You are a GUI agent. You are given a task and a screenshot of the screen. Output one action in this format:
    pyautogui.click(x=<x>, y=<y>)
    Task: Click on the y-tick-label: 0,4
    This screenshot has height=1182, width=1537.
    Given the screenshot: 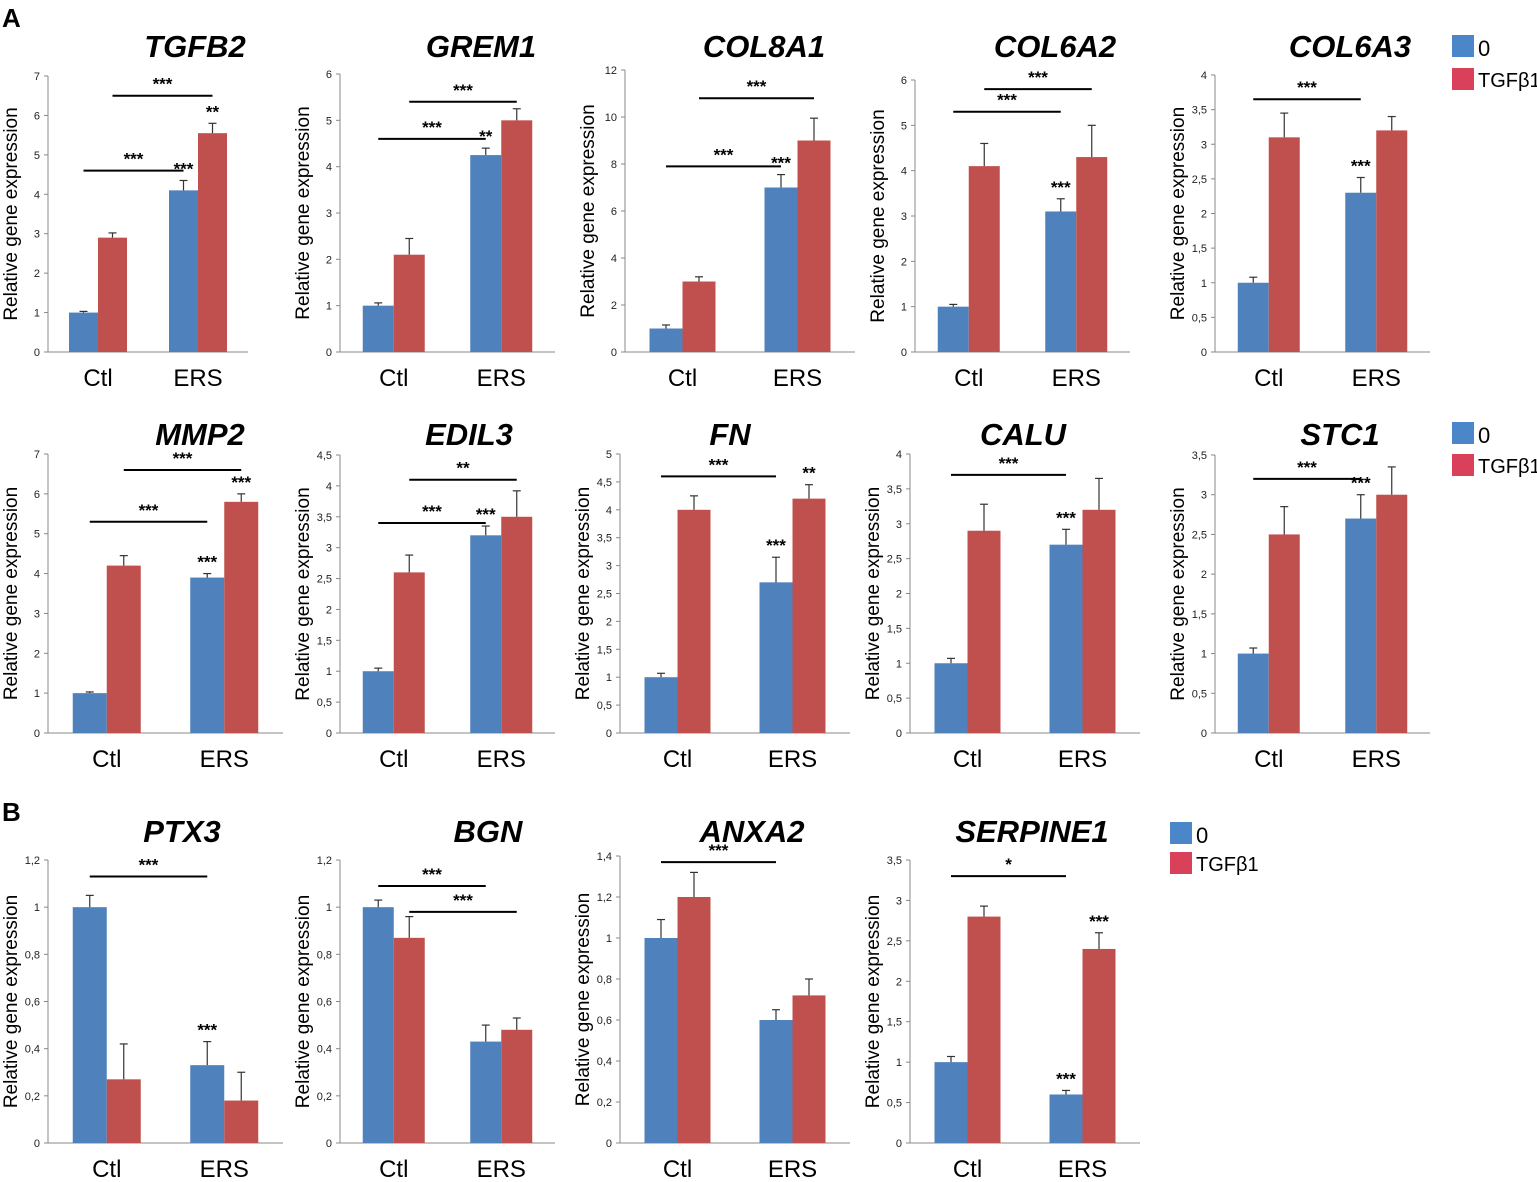 What is the action you would take?
    pyautogui.click(x=324, y=1050)
    